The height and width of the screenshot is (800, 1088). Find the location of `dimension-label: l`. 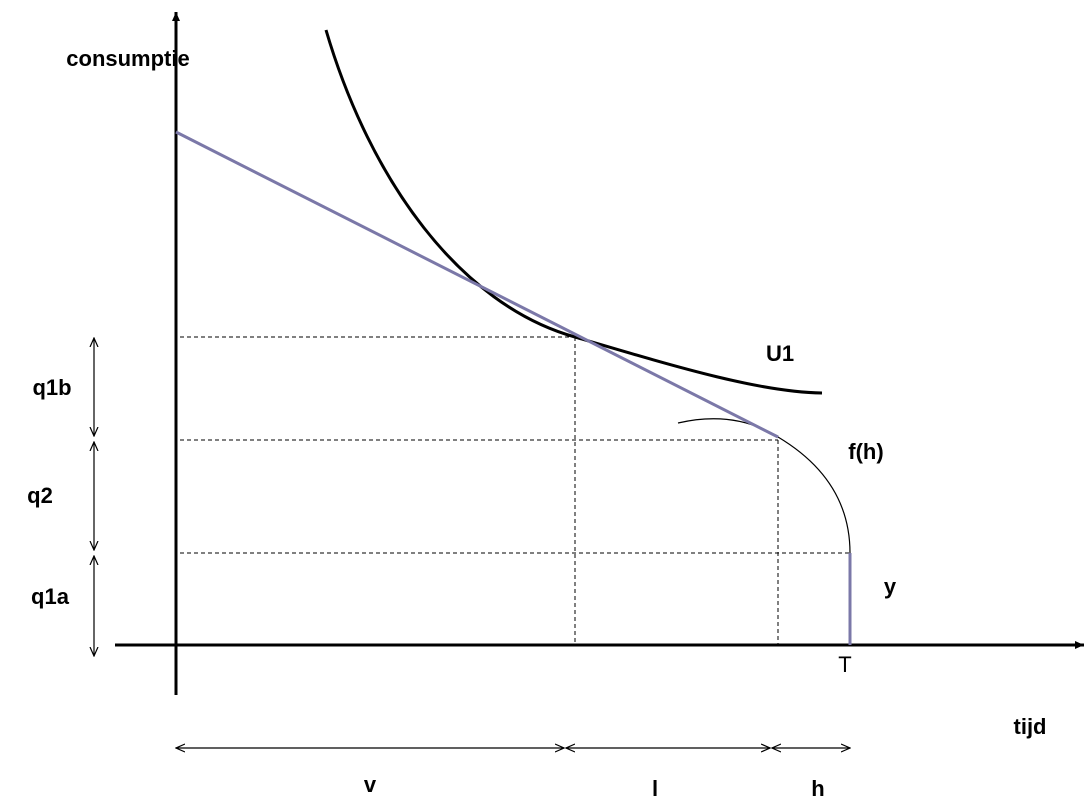

dimension-label: l is located at coordinates (655, 788).